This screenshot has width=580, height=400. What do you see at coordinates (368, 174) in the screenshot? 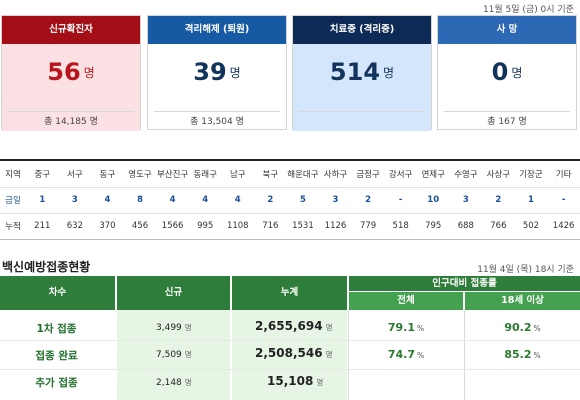
I see `district-name: 금정구` at bounding box center [368, 174].